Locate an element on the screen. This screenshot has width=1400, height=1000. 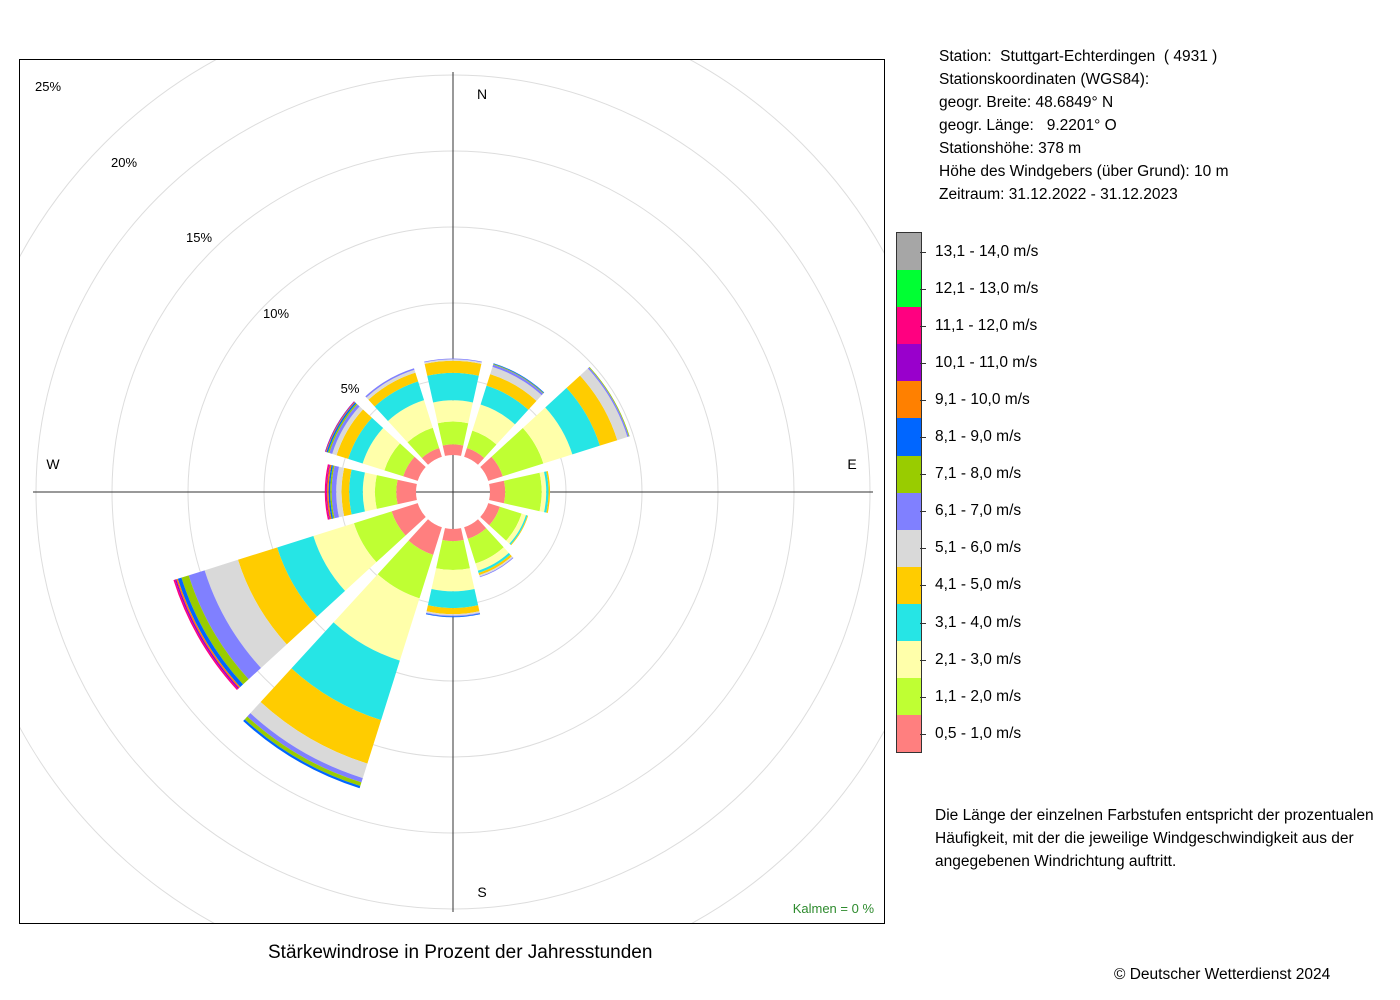
ring-label-1: 5% is located at coordinates (350, 388).